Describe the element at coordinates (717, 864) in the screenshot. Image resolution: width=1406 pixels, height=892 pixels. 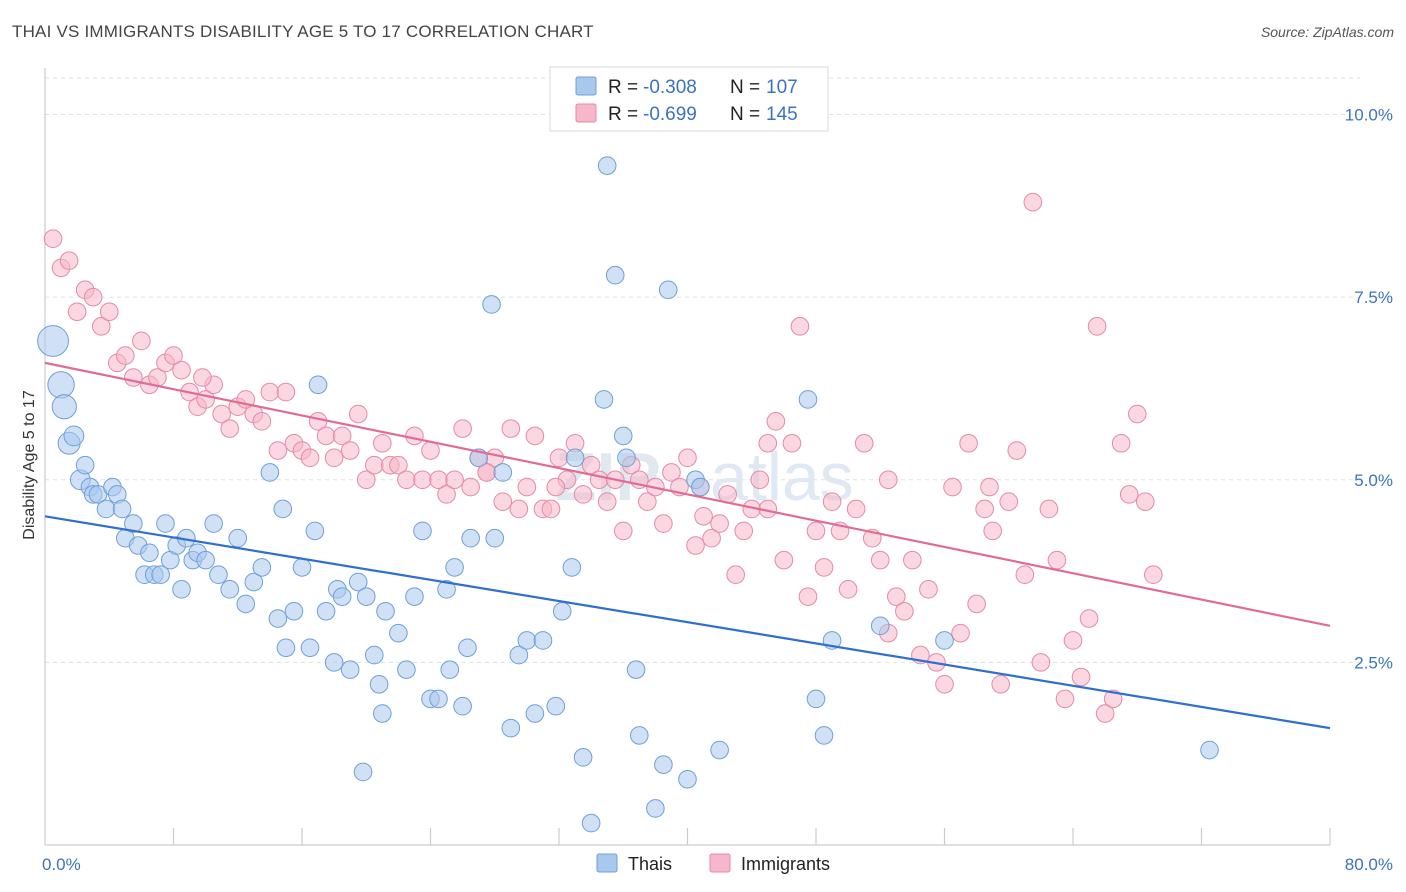
I see `x-tick-labels: 0.0% 80.0%` at that location.